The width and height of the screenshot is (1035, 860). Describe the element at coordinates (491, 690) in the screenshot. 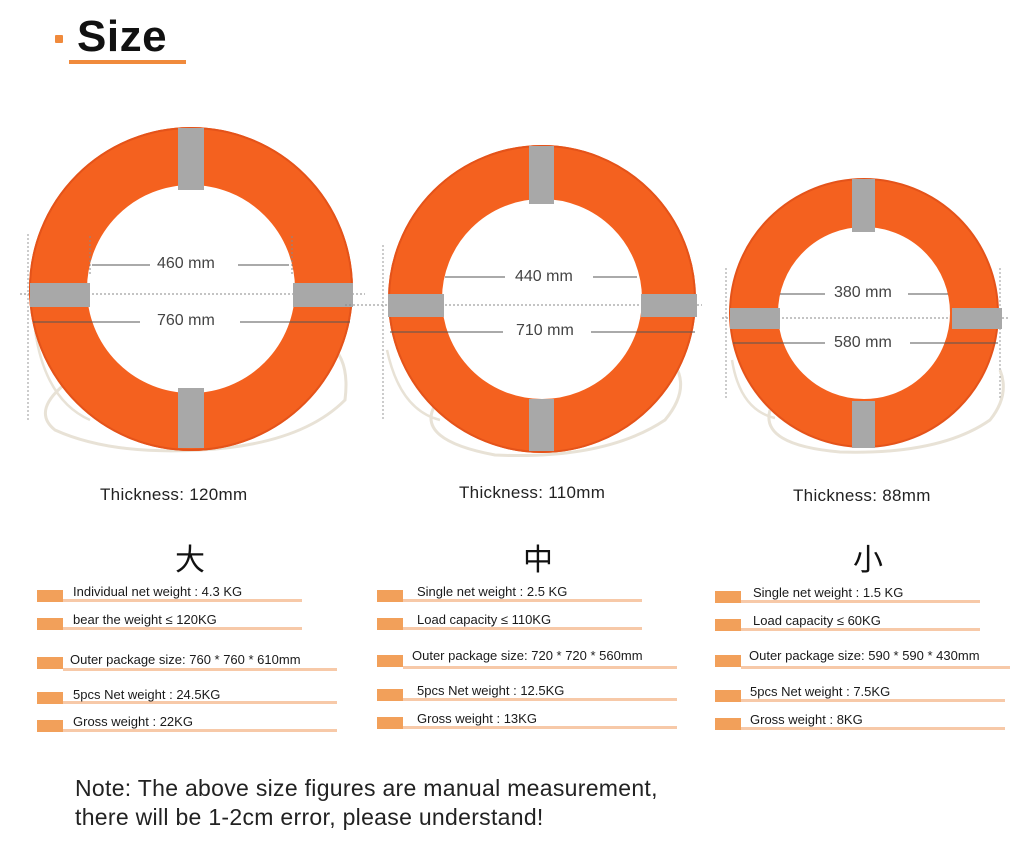

I see `spec-text: 5pcs Net weight : 12.5KG` at that location.